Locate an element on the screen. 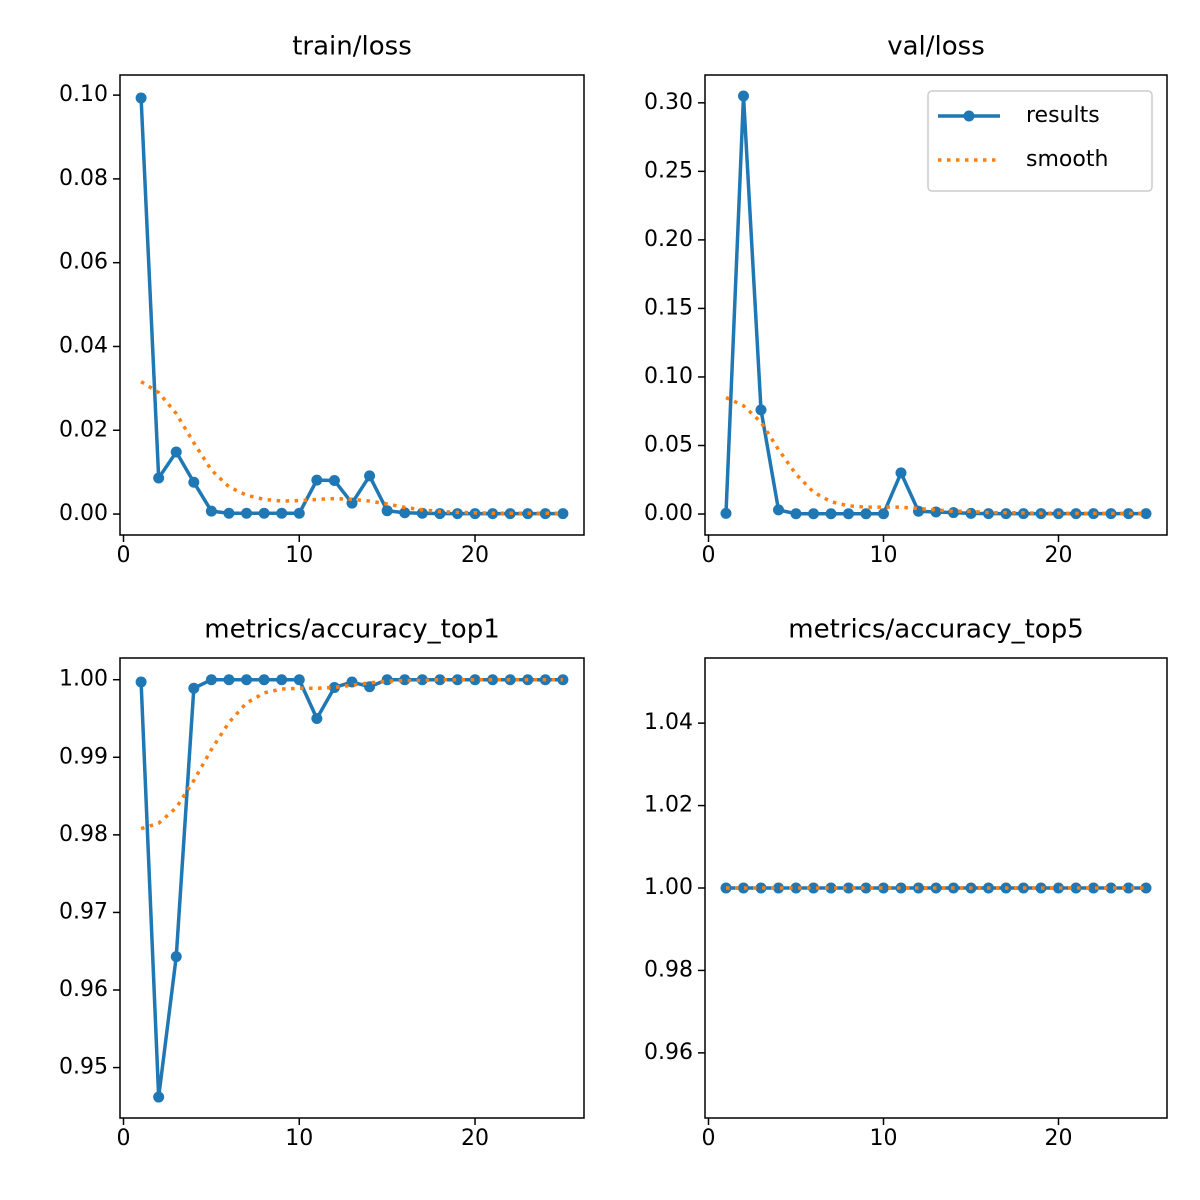  y-tick-label: 0.20 is located at coordinates (668, 239).